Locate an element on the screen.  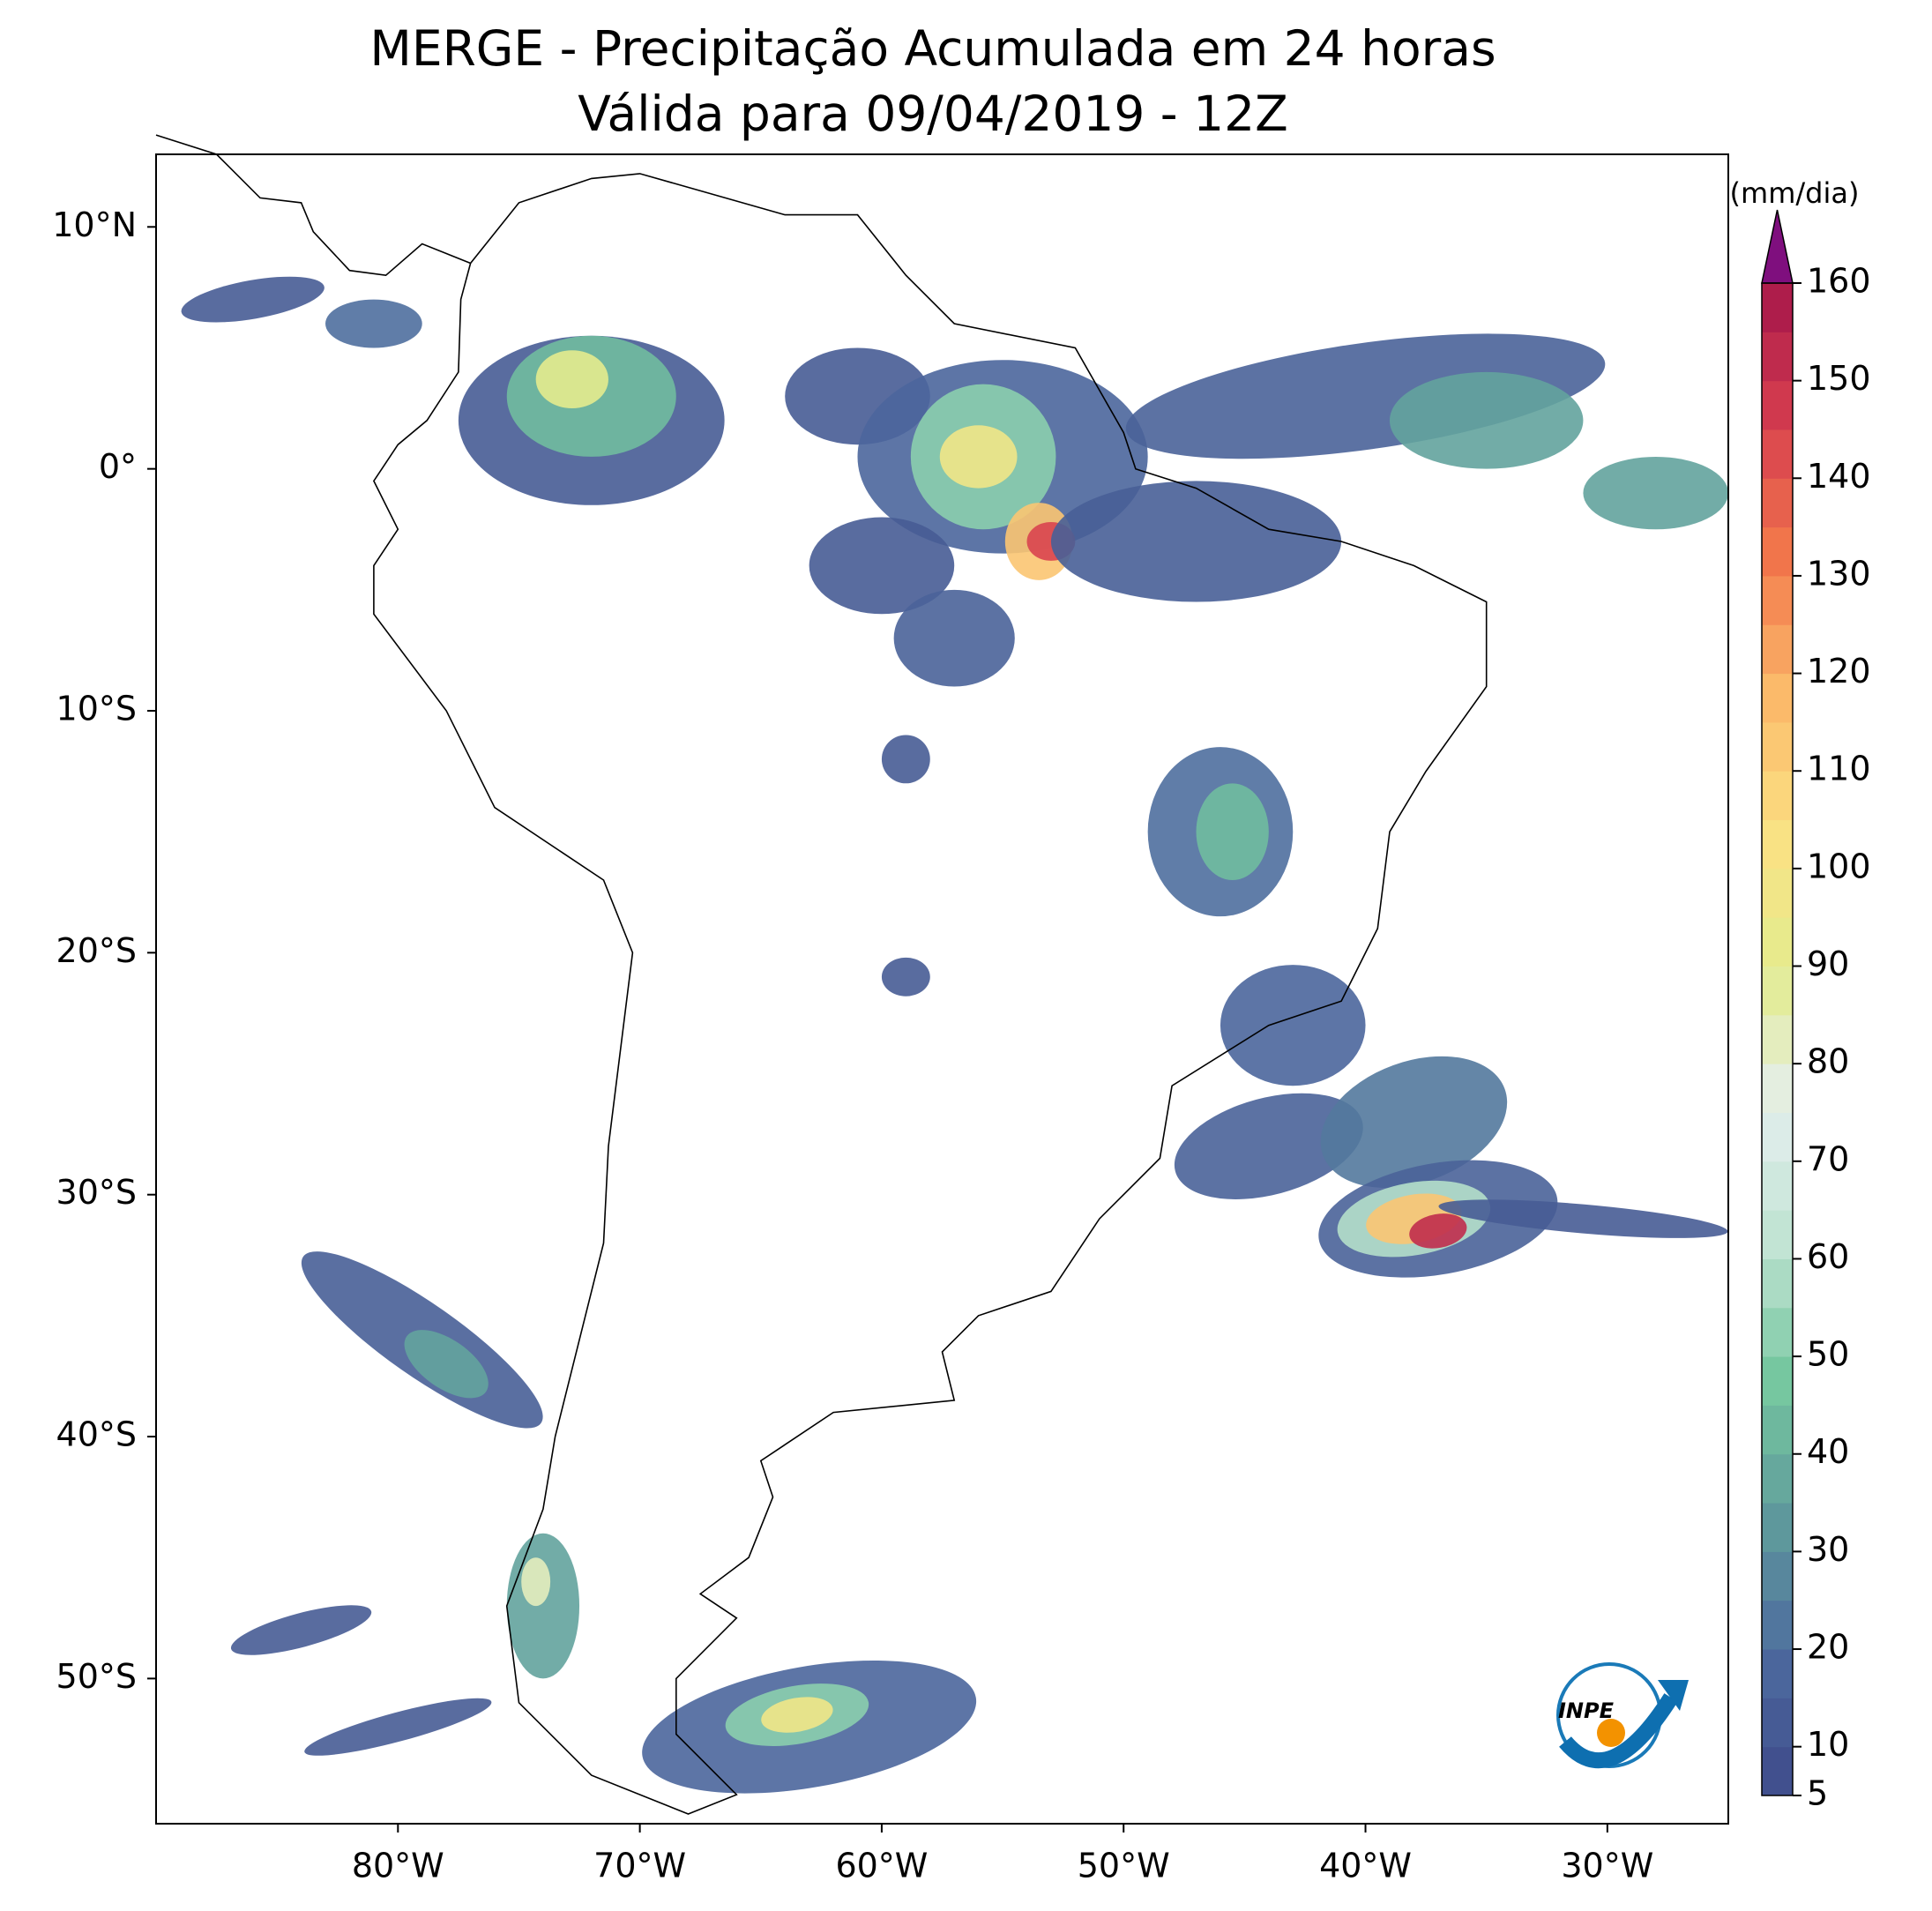
colorbar-tick-label: 80 is located at coordinates (1828, 1062).